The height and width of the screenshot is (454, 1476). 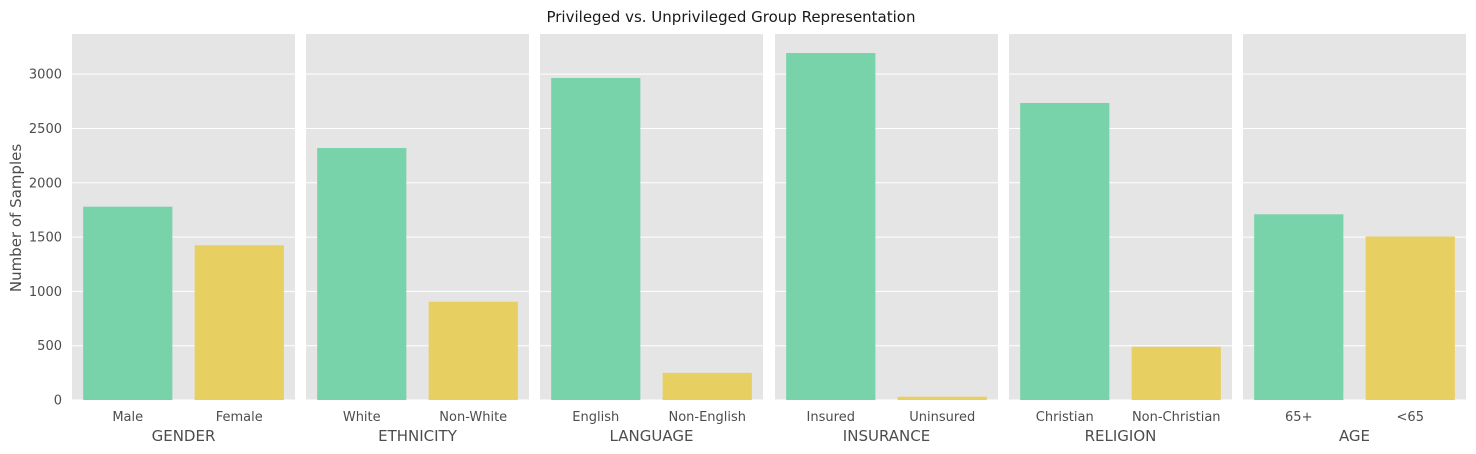 I want to click on bar--65, so click(x=1410, y=318).